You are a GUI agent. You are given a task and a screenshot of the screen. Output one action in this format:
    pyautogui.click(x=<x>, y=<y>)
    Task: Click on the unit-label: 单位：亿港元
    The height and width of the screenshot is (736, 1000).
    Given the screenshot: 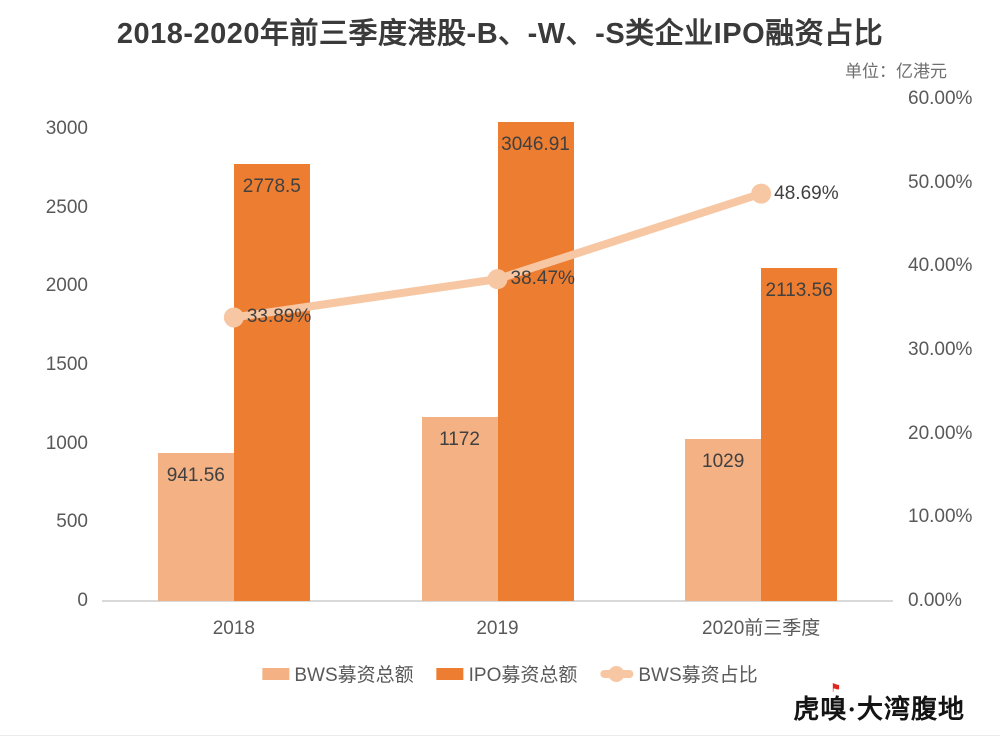 What is the action you would take?
    pyautogui.click(x=896, y=71)
    